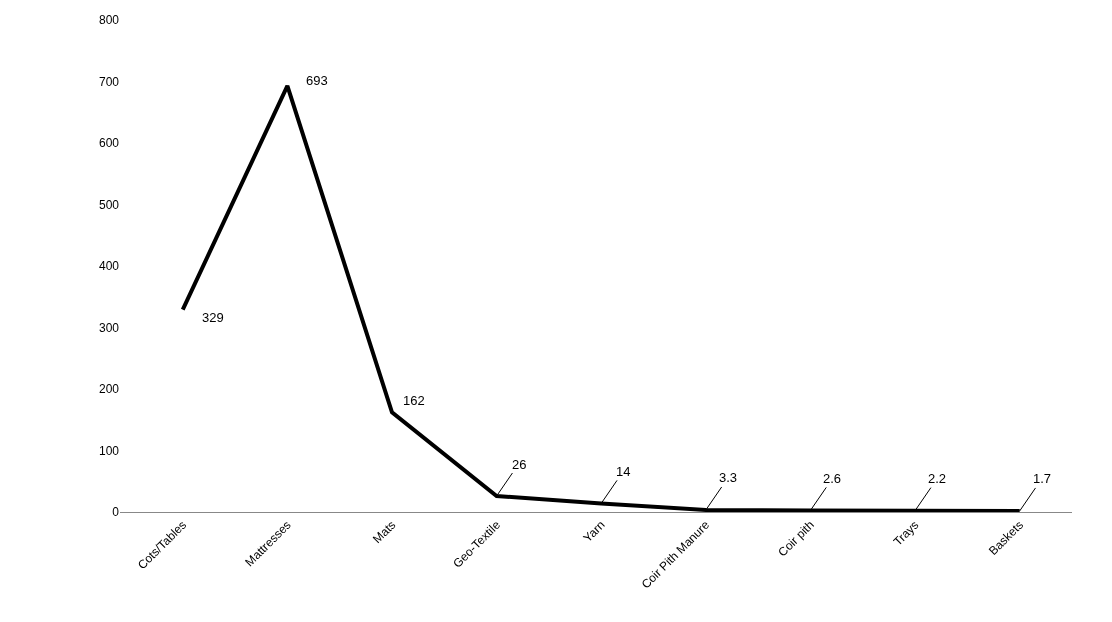  What do you see at coordinates (623, 471) in the screenshot?
I see `data-label: 14` at bounding box center [623, 471].